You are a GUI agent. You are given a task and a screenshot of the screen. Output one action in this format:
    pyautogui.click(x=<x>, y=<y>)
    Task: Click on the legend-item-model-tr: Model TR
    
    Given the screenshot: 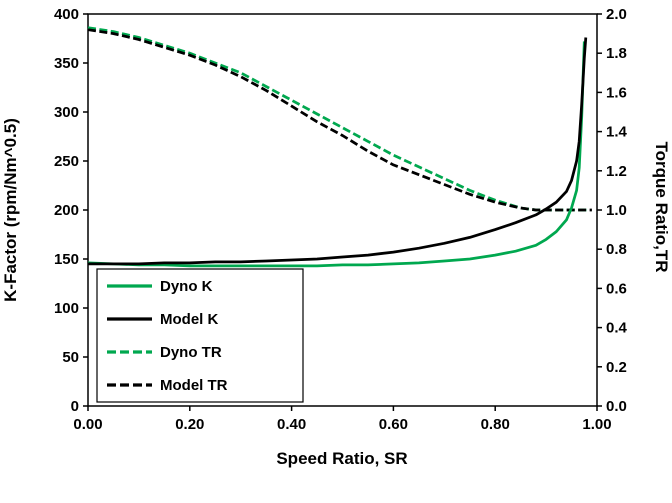 What is the action you would take?
    pyautogui.click(x=167, y=385)
    